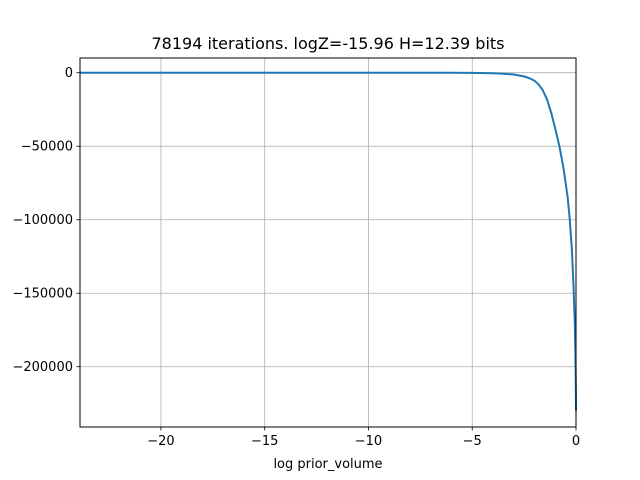 Image resolution: width=640 pixels, height=480 pixels. What do you see at coordinates (368, 441) in the screenshot?
I see `x-tick-label: −10` at bounding box center [368, 441].